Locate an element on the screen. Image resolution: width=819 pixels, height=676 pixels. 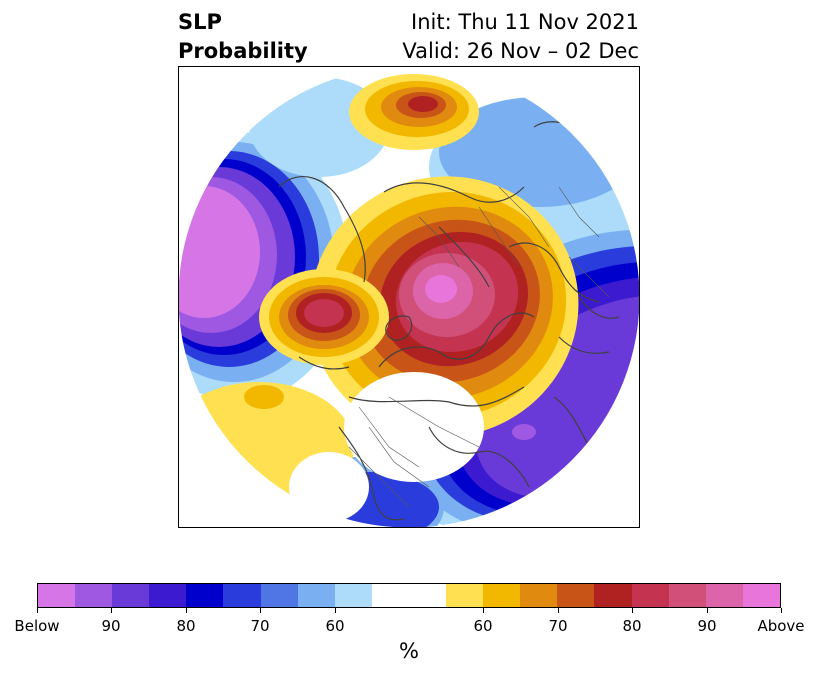
colorbar is located at coordinates (409, 595).